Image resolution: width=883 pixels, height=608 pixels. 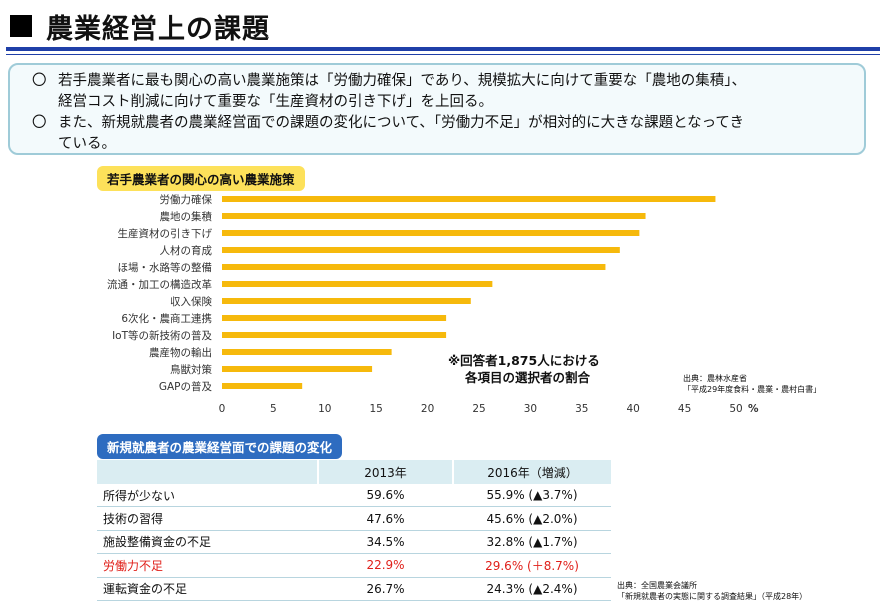 What do you see at coordinates (443, 54) in the screenshot?
I see `title-divider-thin` at bounding box center [443, 54].